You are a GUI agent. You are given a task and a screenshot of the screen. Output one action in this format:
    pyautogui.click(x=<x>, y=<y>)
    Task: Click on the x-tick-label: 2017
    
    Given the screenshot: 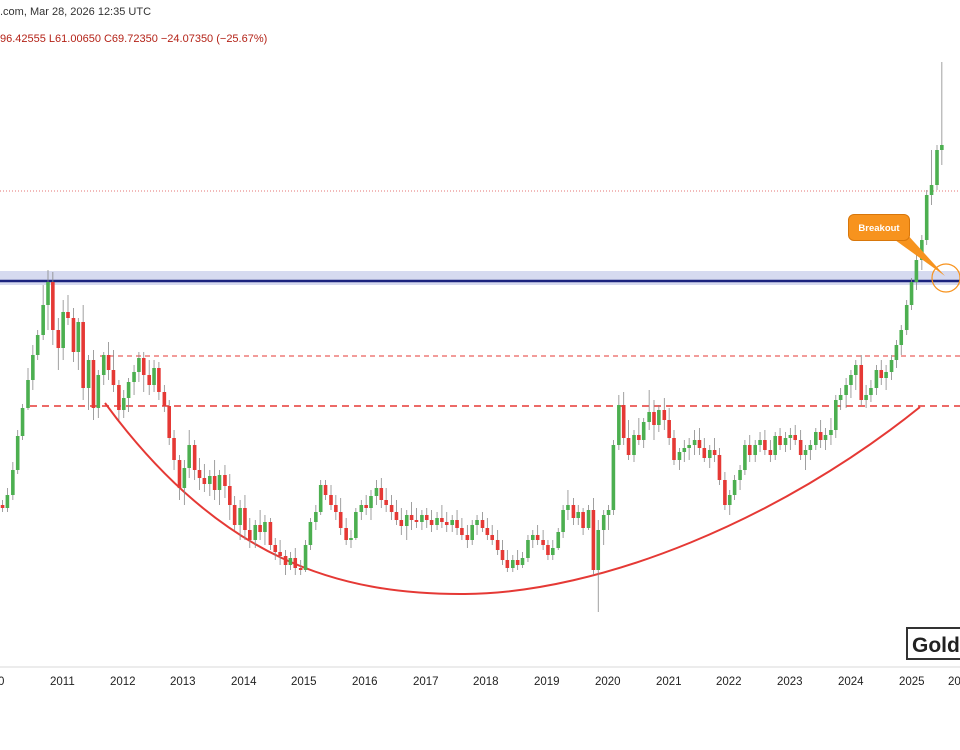 What is the action you would take?
    pyautogui.click(x=426, y=682)
    